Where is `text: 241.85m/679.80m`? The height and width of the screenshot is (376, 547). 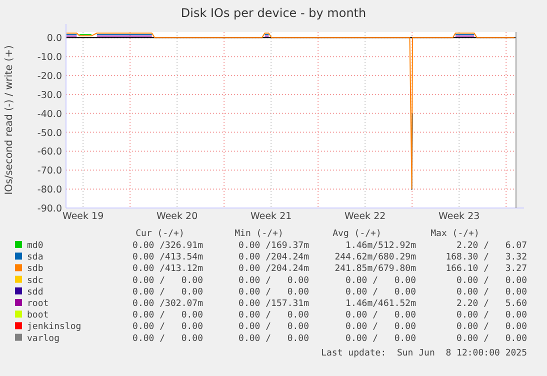
text: 241.85m/679.80m is located at coordinates (375, 269).